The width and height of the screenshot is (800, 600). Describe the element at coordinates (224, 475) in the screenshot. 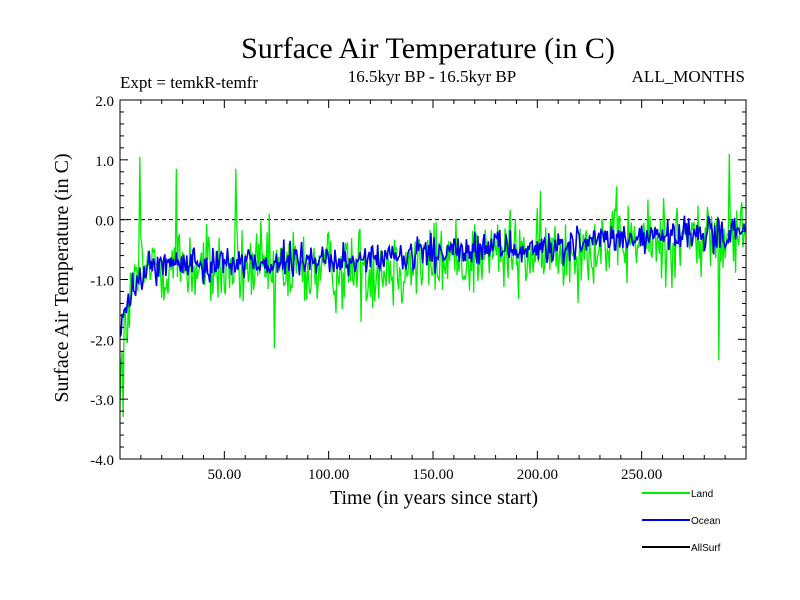

I see `x-tick-label: 50.00` at that location.